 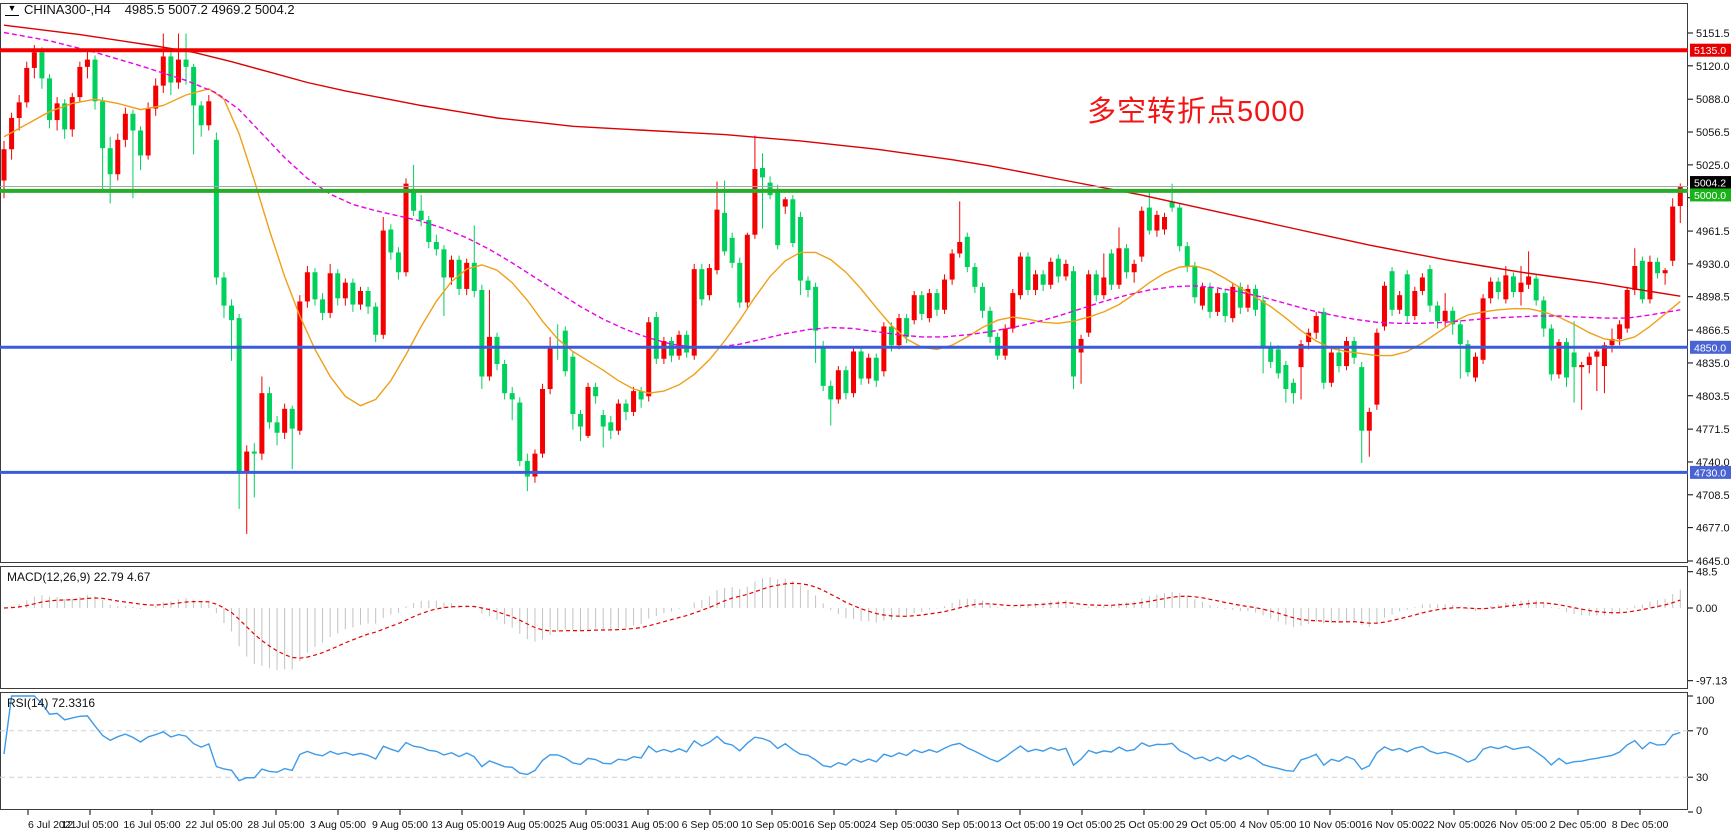 I want to click on price-badge-label: 5004.2, so click(x=1710, y=184).